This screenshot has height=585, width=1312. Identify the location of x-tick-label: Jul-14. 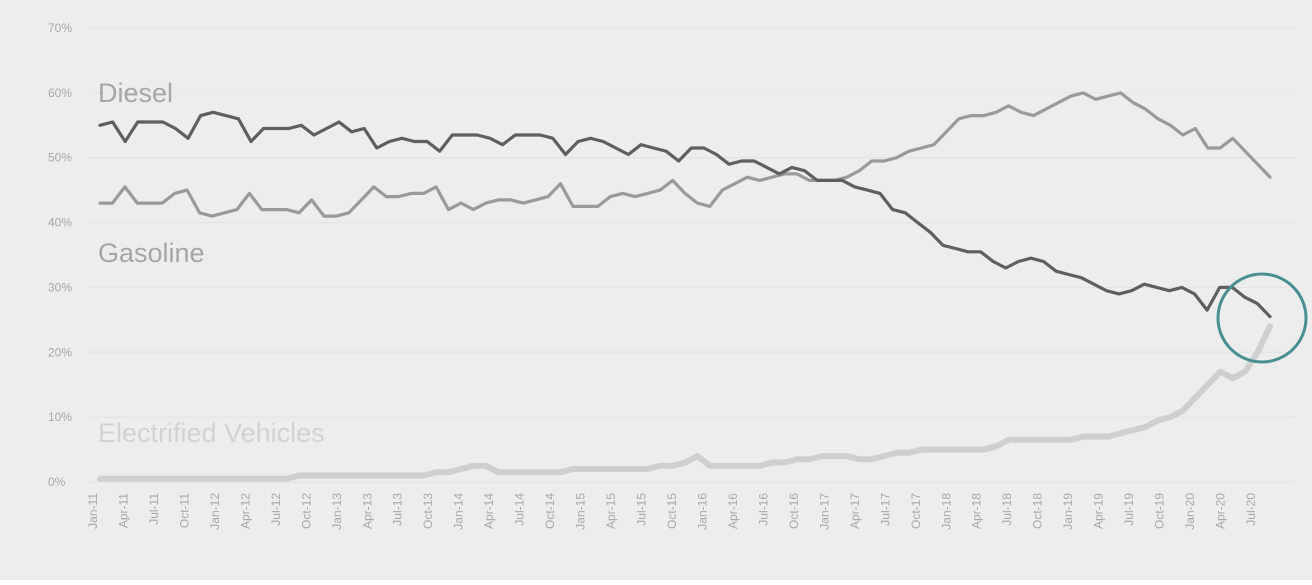
(520, 509).